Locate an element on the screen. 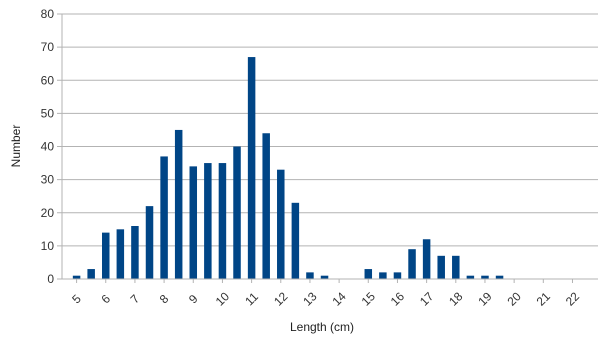  y-tick-label: 30 is located at coordinates (48, 180).